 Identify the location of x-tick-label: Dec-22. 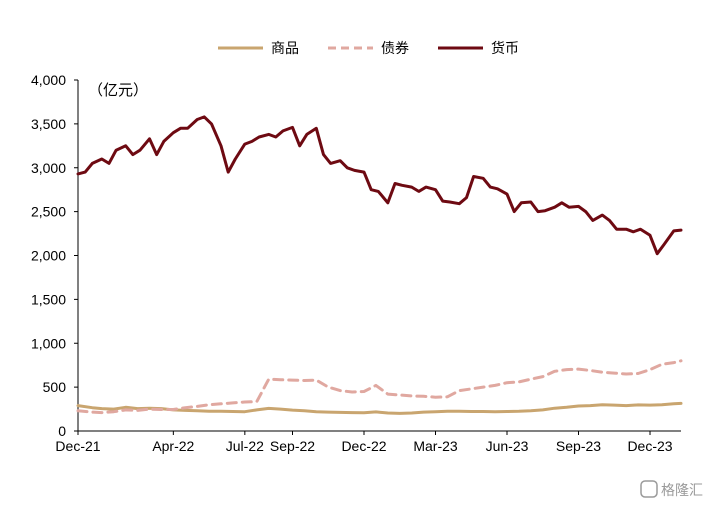
(363, 446).